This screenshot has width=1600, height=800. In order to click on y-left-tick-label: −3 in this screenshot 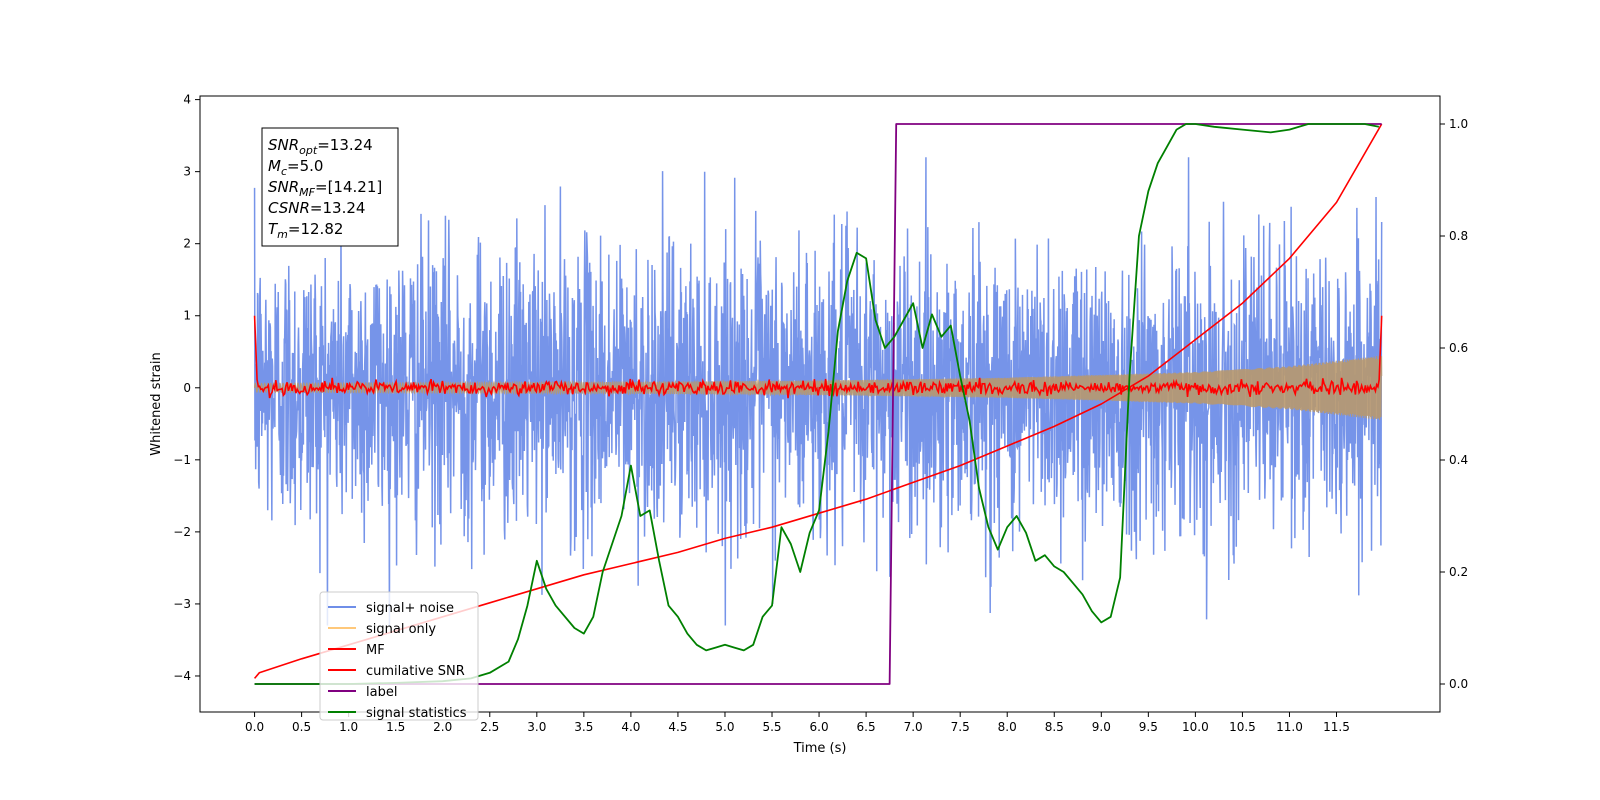, I will do `click(182, 604)`.